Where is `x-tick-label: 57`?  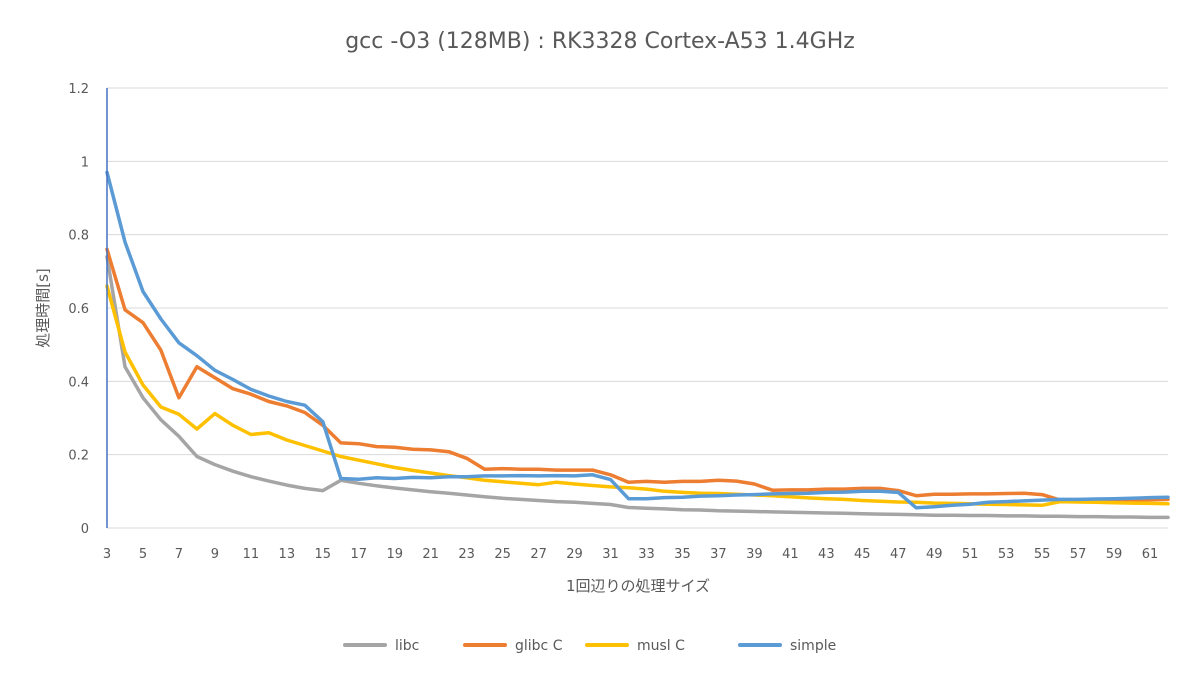
x-tick-label: 57 is located at coordinates (1078, 554).